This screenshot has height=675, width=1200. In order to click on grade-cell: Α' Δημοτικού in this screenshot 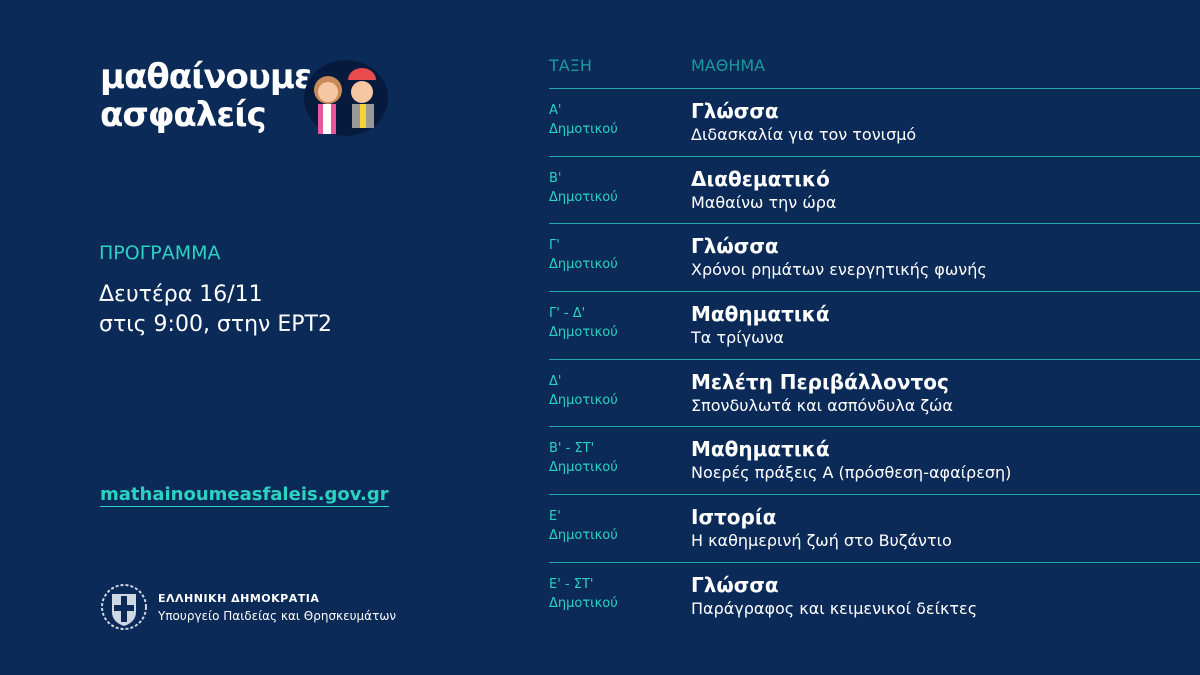, I will do `click(583, 120)`.